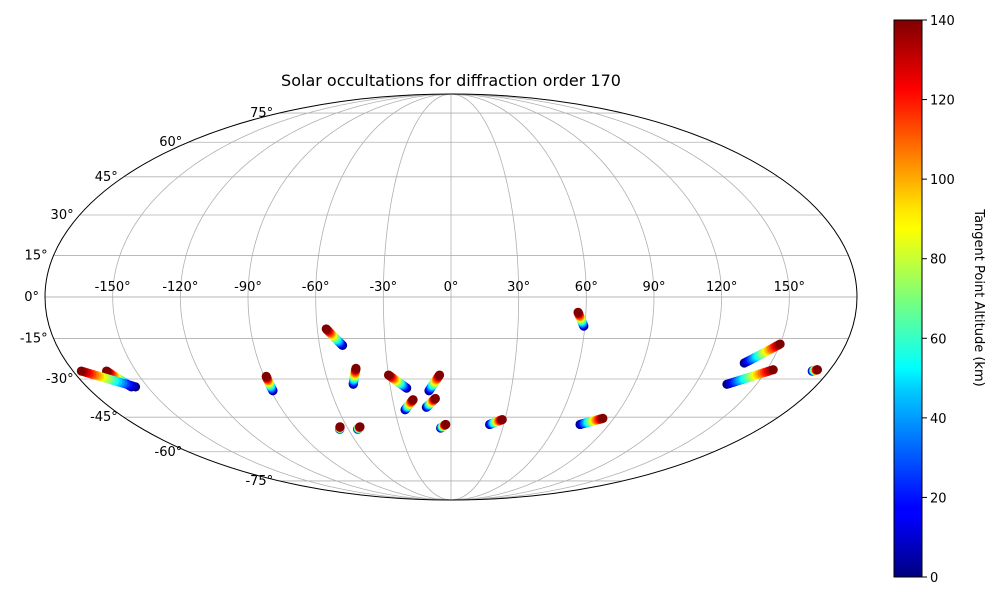  What do you see at coordinates (248, 287) in the screenshot?
I see `longitude-tick-label: -90°` at bounding box center [248, 287].